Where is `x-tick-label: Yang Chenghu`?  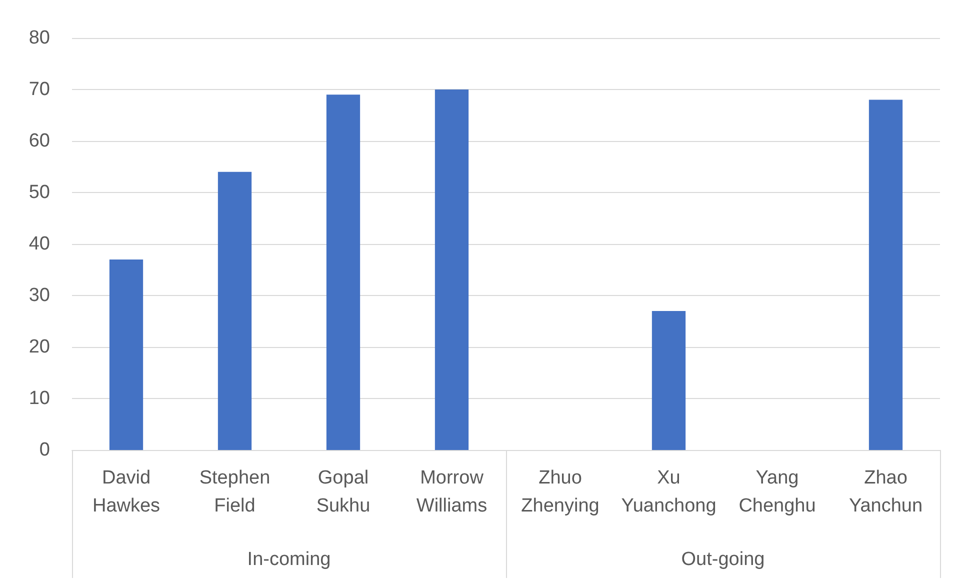
x-tick-label: Yang Chenghu is located at coordinates (777, 492).